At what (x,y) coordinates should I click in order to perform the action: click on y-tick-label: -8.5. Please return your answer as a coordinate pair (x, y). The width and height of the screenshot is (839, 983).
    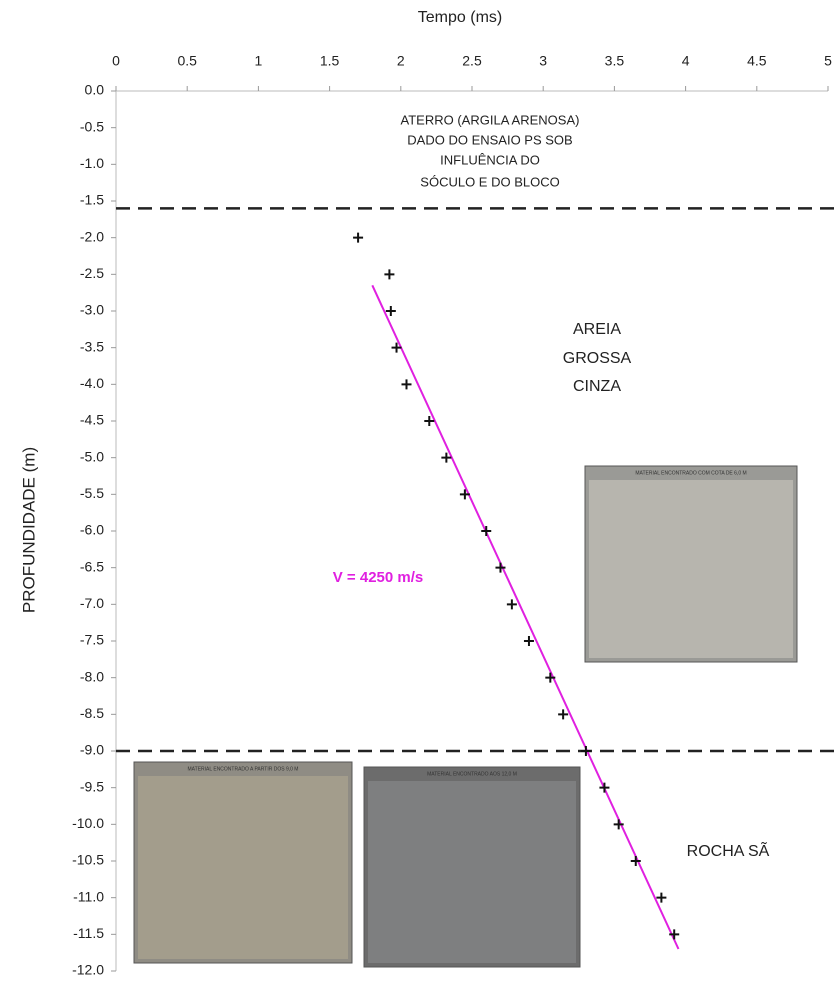
    Looking at the image, I should click on (92, 713).